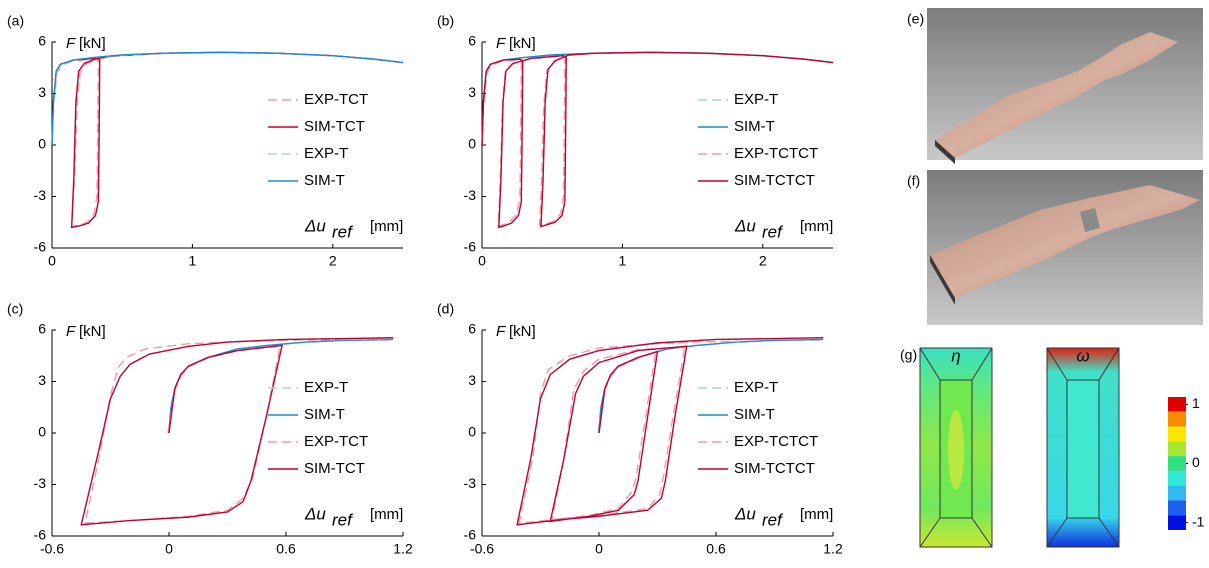  What do you see at coordinates (913, 181) in the screenshot?
I see `panel-label: (f)` at bounding box center [913, 181].